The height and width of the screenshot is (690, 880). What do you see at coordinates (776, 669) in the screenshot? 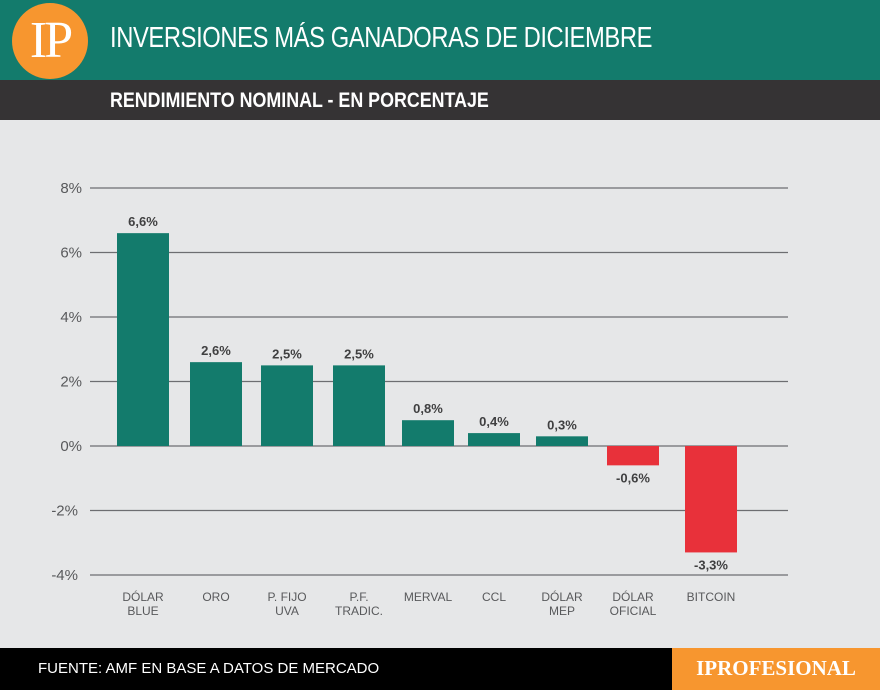
I see `brand-logo: IPROFESIONAL` at bounding box center [776, 669].